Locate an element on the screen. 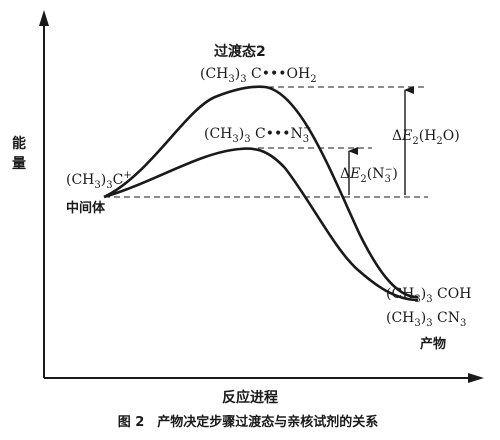  ts-azide-label: (CH3)3 C•••N3− is located at coordinates (258, 134).